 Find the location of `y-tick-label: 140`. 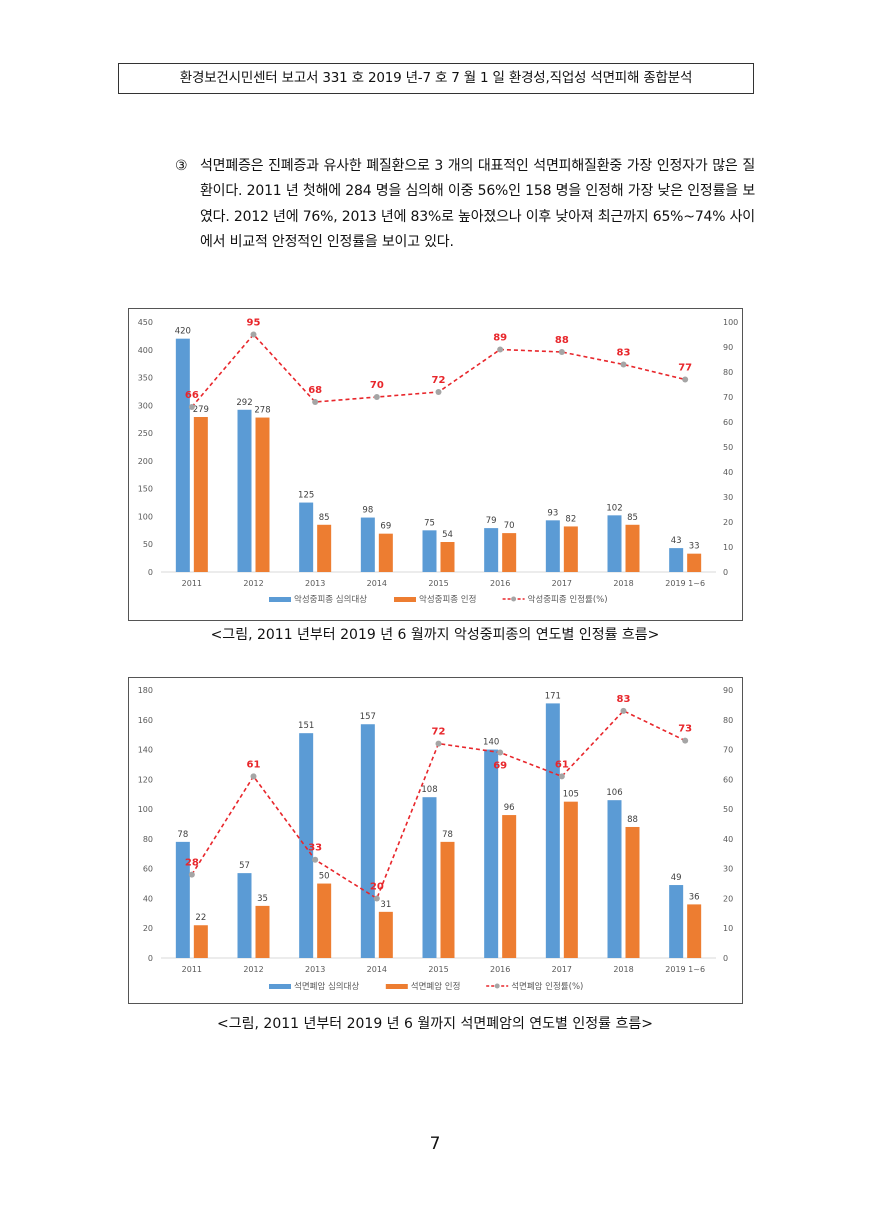

y-tick-label: 140 is located at coordinates (145, 750).